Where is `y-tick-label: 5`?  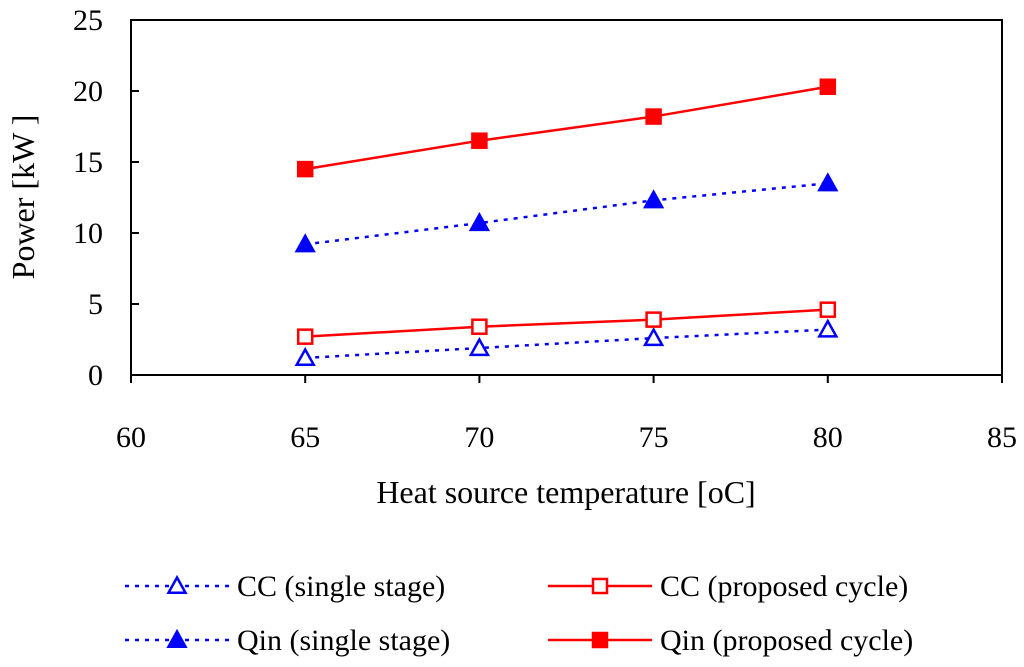
y-tick-label: 5 is located at coordinates (95, 304).